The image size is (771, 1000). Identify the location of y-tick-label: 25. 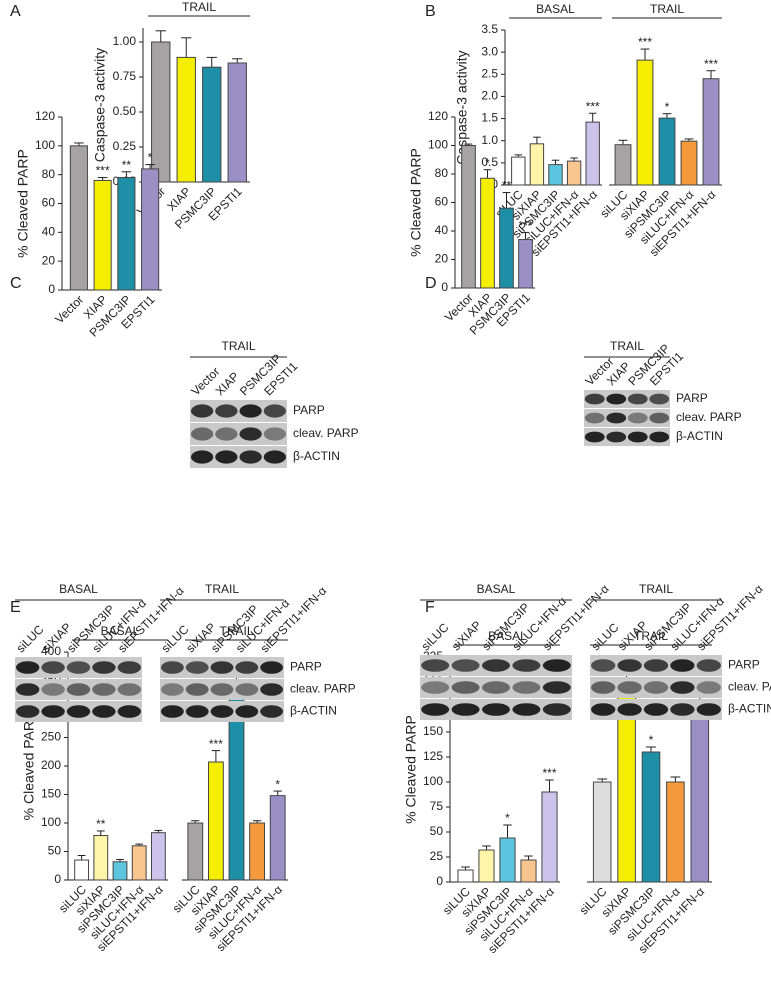
(437, 856).